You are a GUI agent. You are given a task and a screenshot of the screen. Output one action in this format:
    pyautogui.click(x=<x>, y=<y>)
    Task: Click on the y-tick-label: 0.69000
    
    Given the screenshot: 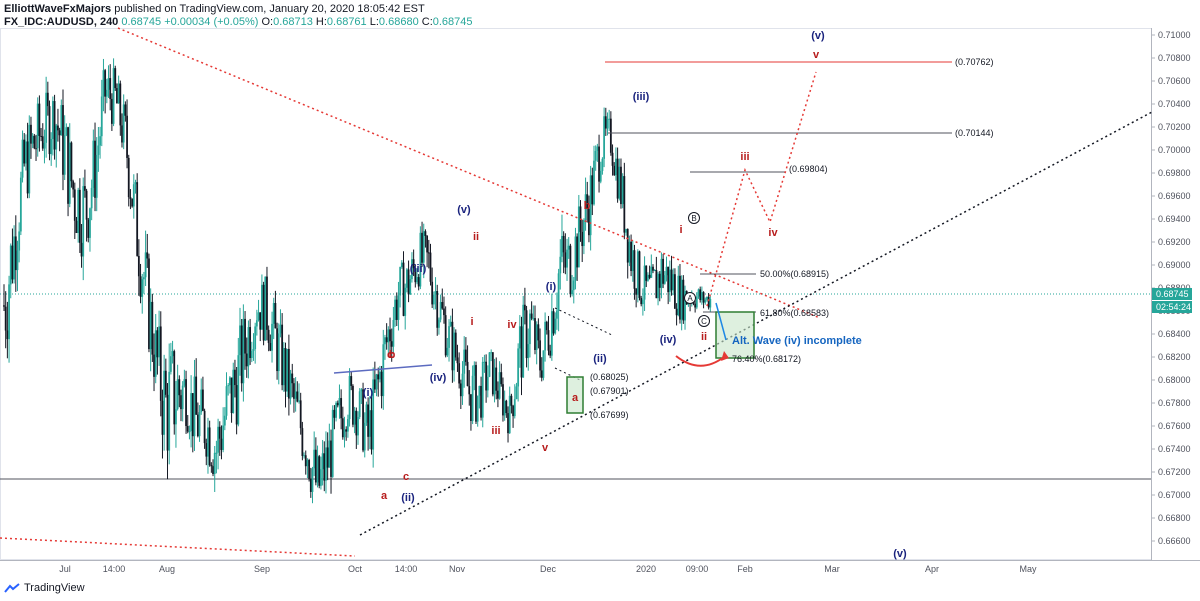 What is the action you would take?
    pyautogui.click(x=1174, y=265)
    